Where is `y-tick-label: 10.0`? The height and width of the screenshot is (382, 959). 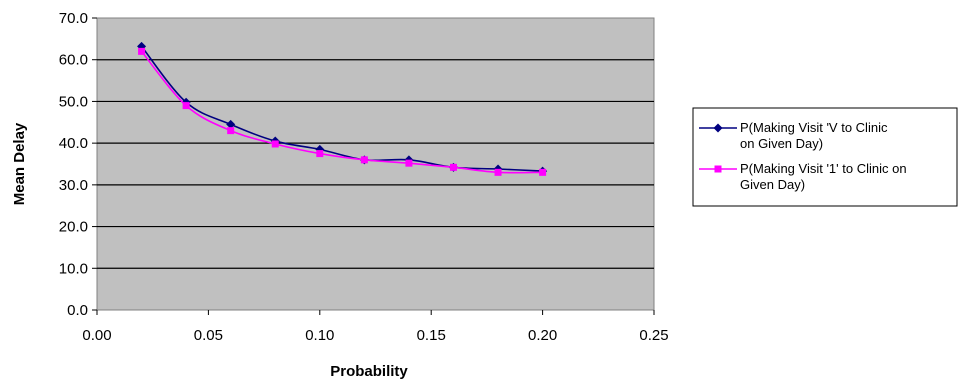 y-tick-label: 10.0 is located at coordinates (73, 268).